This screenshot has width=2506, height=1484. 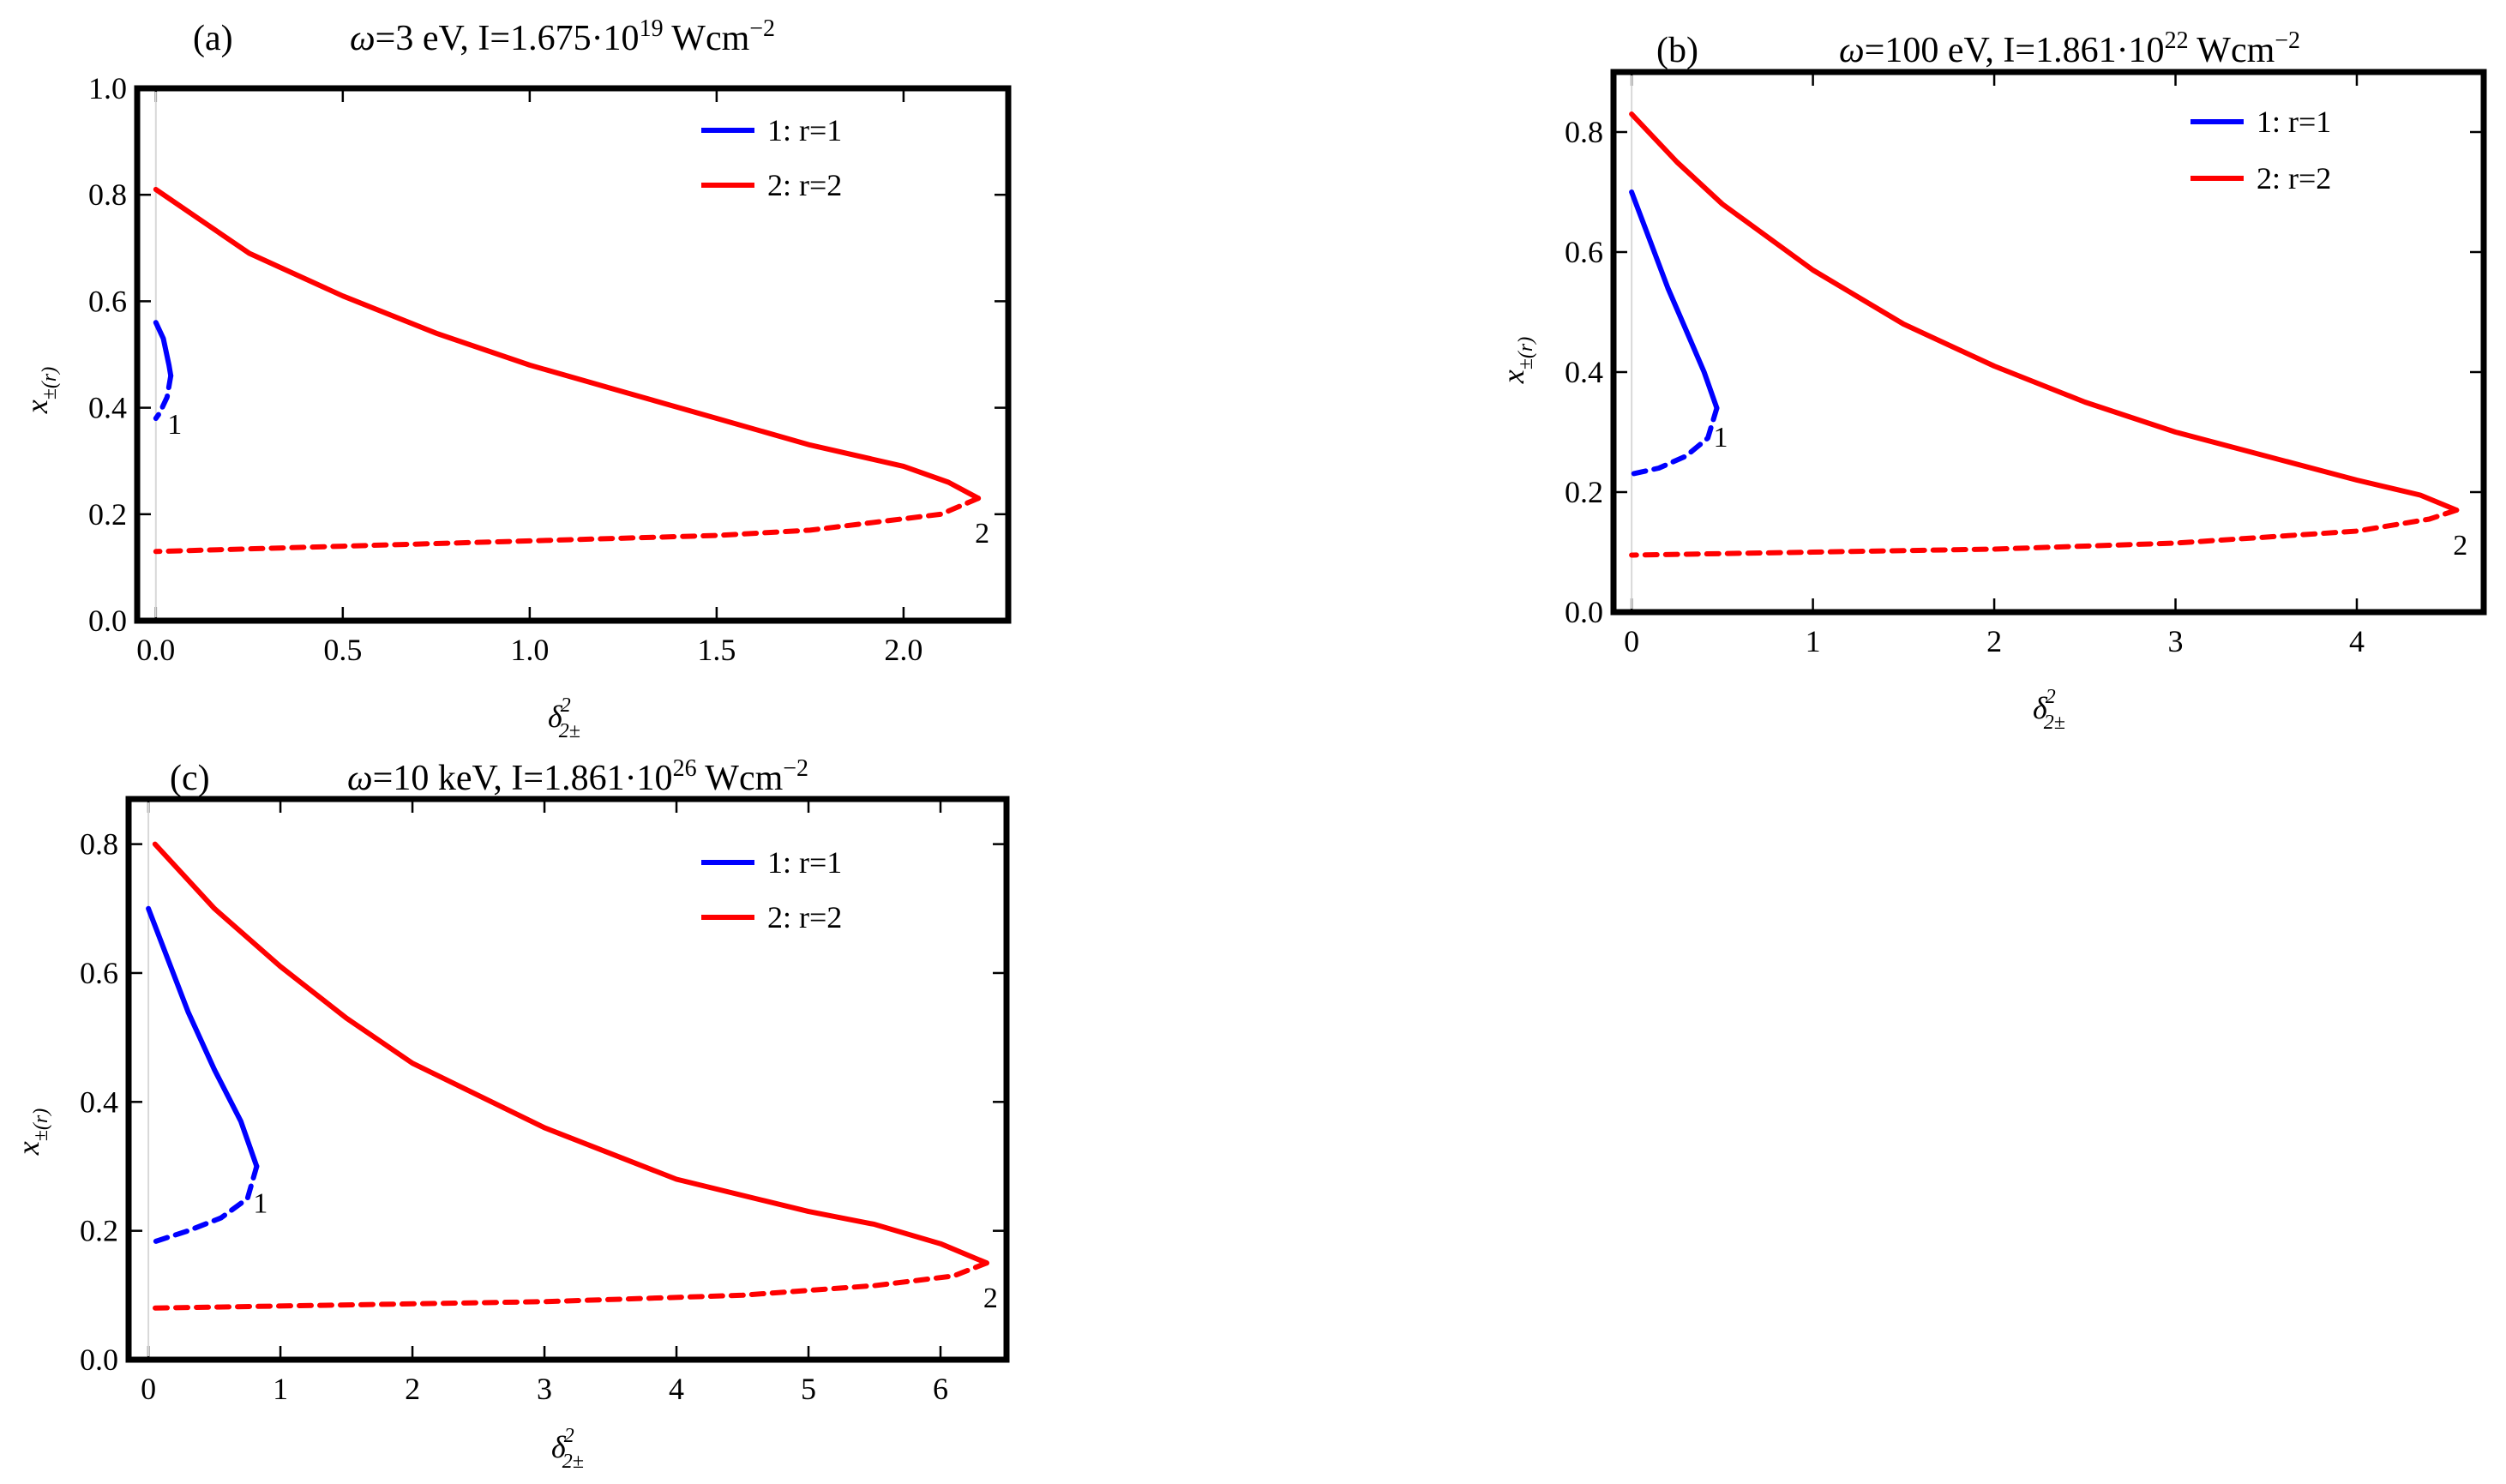 What do you see at coordinates (562, 36) in the screenshot?
I see `chart-title: ω=3 eV, I=1.675·1019 Wcm−2` at bounding box center [562, 36].